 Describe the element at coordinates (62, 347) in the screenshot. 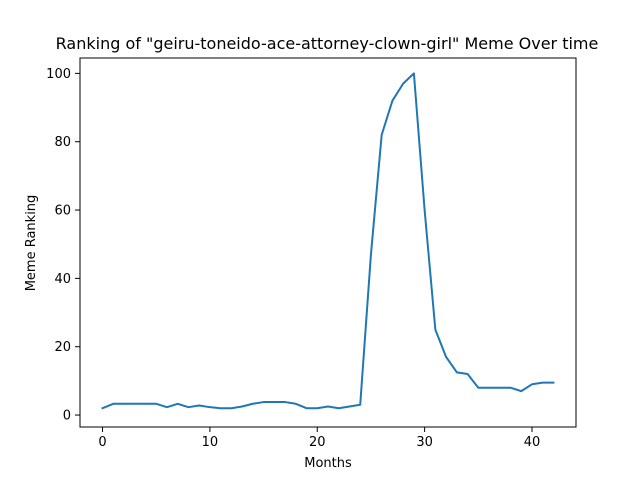

I see `y-tick-label: 20` at that location.